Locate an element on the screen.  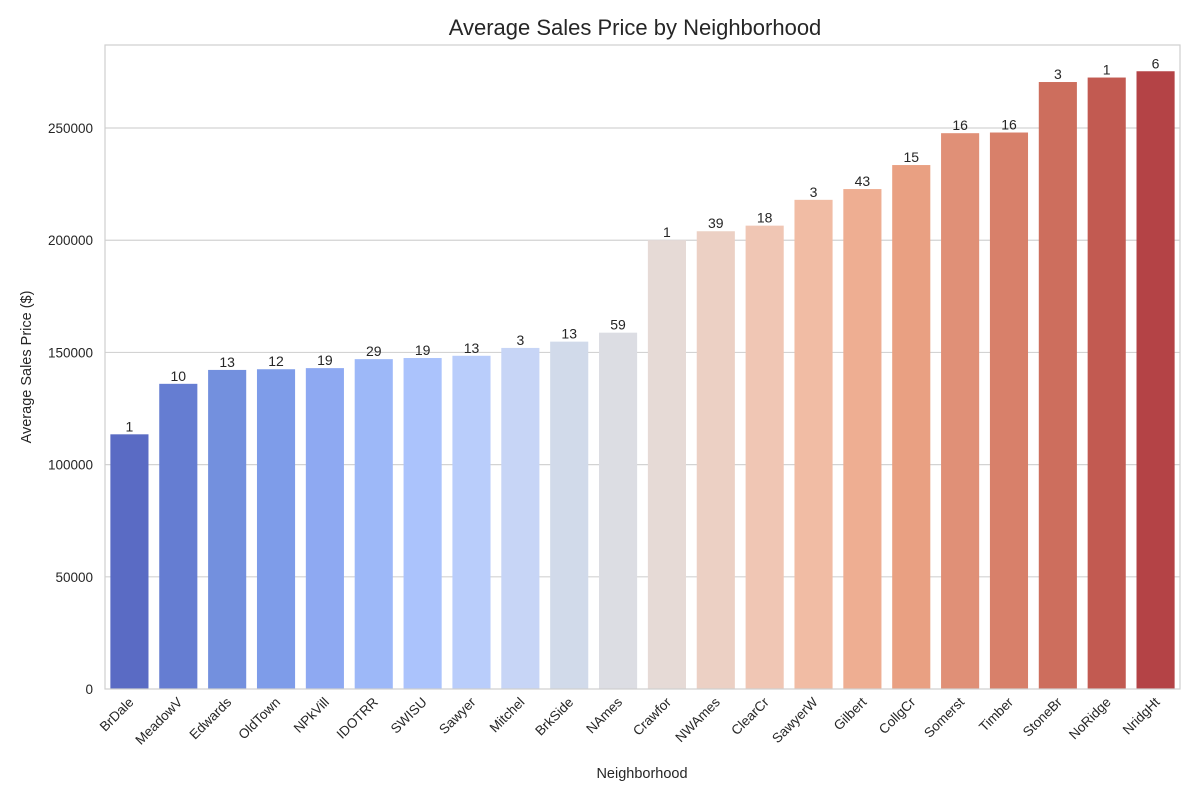
x-tick-label: BrkSide is located at coordinates (554, 717).